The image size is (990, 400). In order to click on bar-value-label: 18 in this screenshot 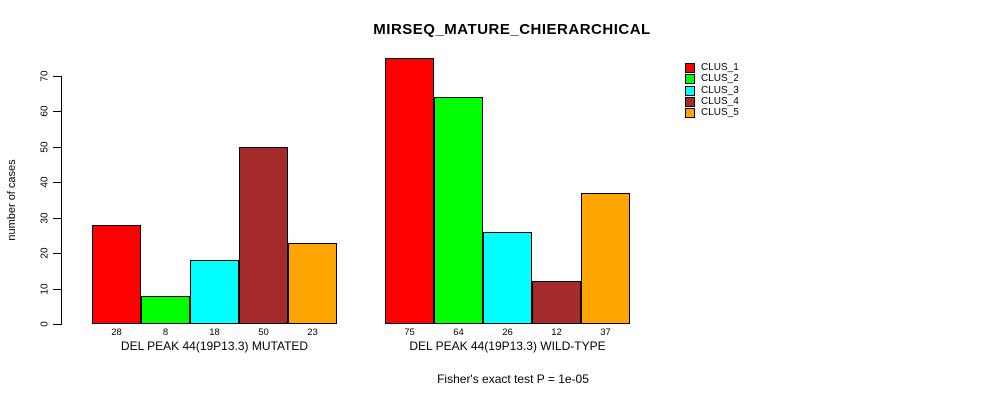, I will do `click(214, 332)`.